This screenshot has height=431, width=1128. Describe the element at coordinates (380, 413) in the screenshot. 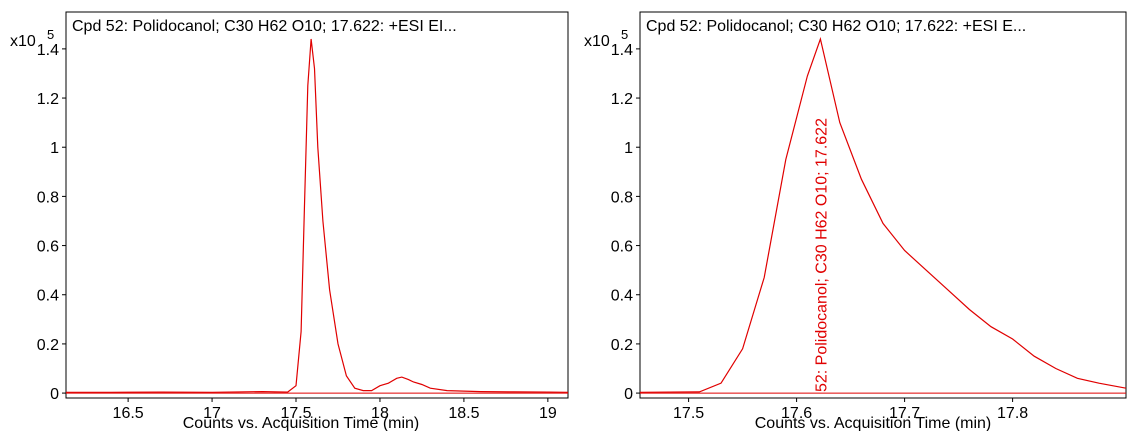

I see `x-tick-label: 18` at that location.